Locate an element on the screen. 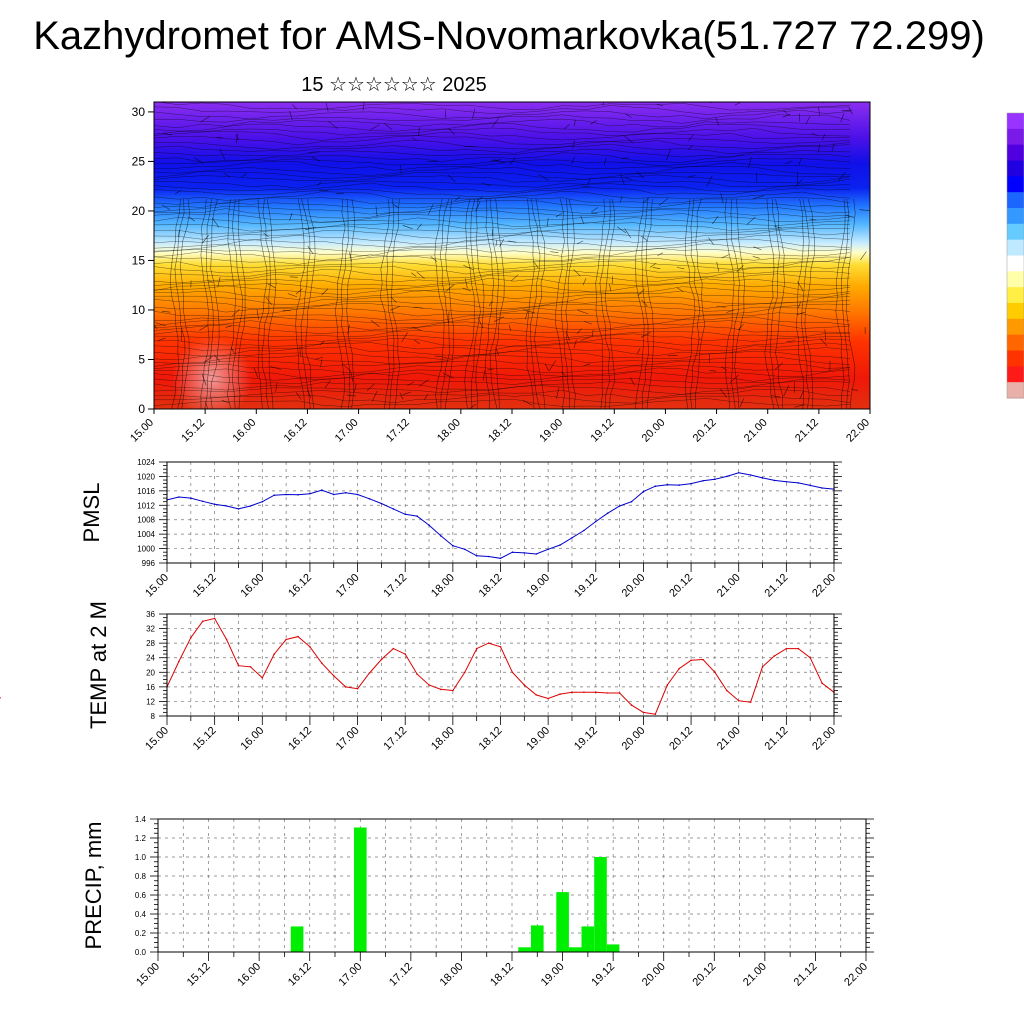 Image resolution: width=1024 pixels, height=1024 pixels. y-tick-label: 20 is located at coordinates (139, 211).